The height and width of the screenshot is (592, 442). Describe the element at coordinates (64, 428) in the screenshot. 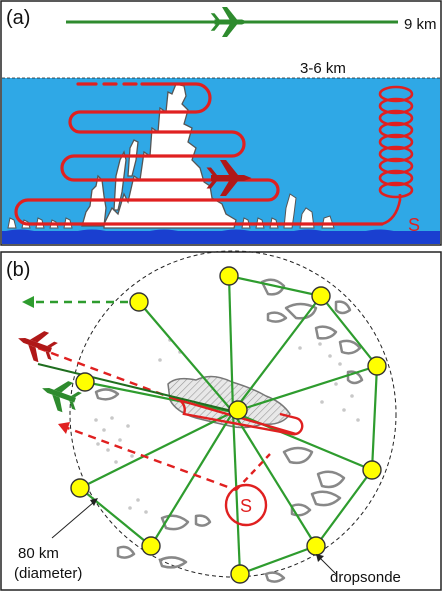

I see `red-arrowhead-b` at that location.